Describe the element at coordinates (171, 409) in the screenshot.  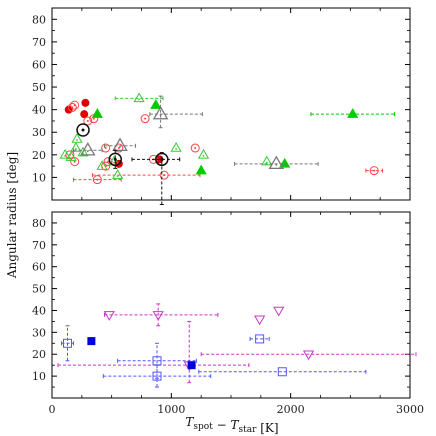
I see `x-tick-label: 1000` at that location.